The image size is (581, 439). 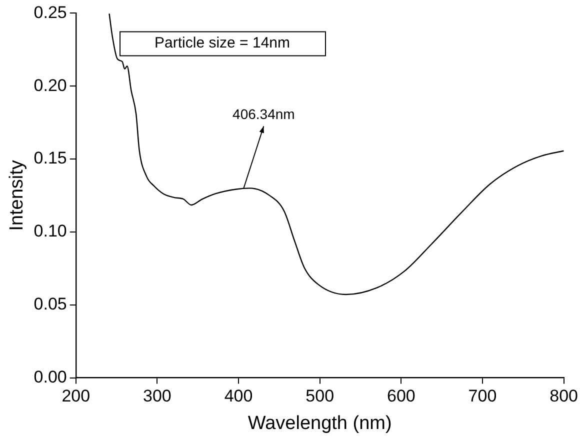 I want to click on y-tick-label: 0.15, so click(x=50, y=158).